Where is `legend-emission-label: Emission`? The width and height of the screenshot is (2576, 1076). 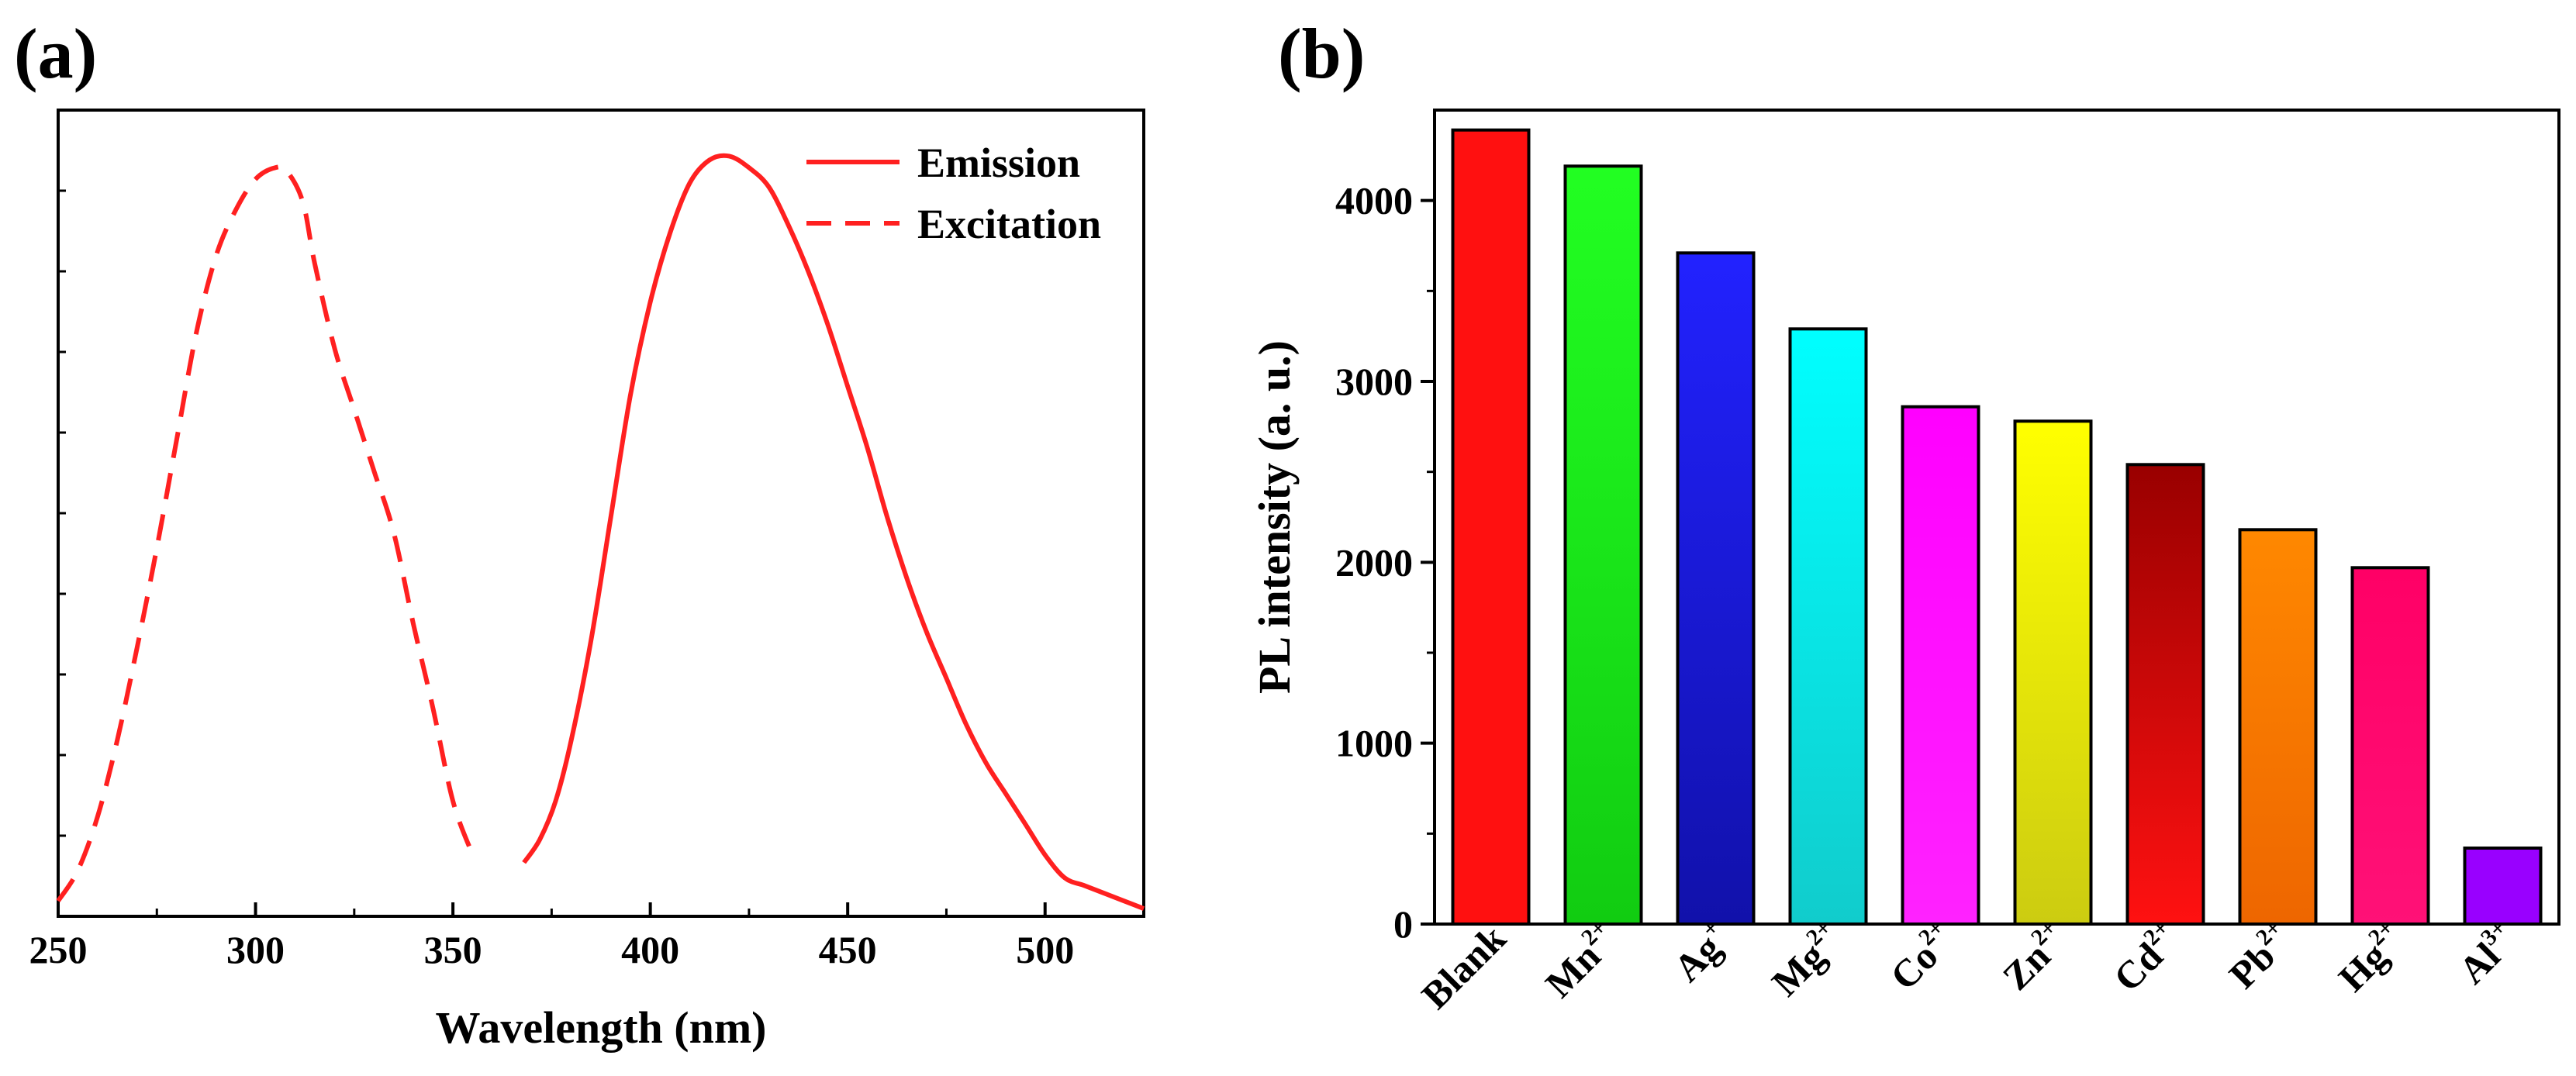 legend-emission-label: Emission is located at coordinates (999, 163).